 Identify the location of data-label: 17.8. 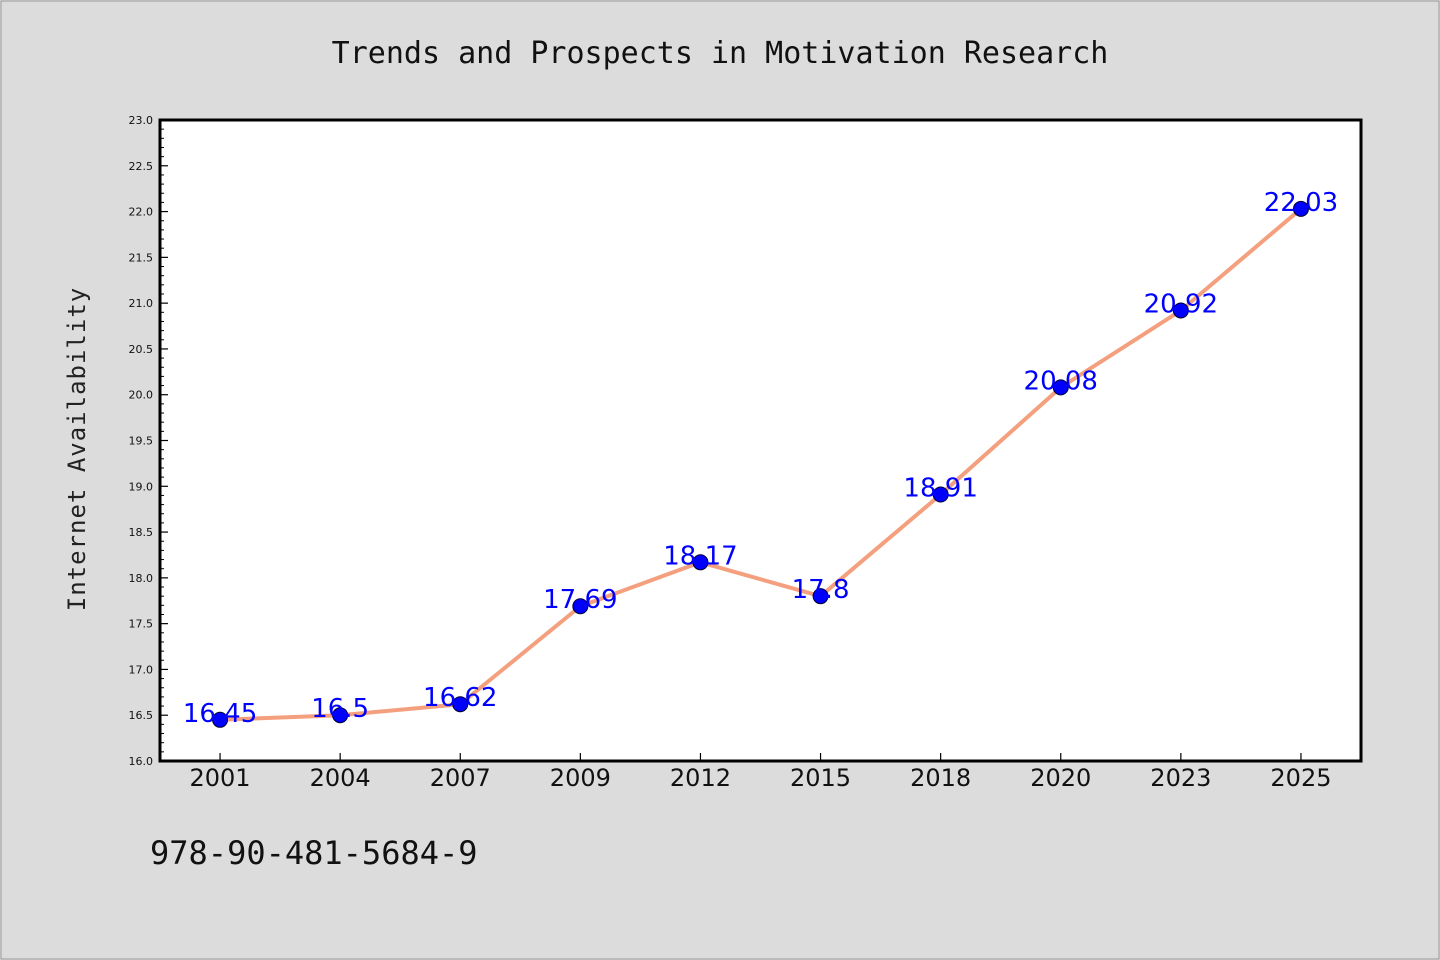
(821, 590).